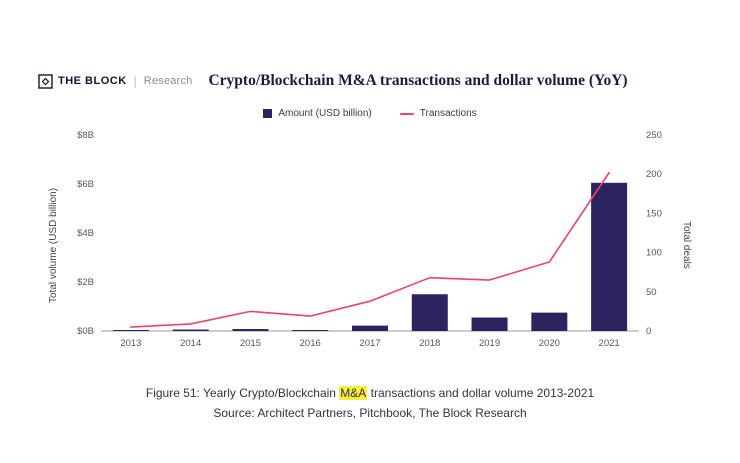 The height and width of the screenshot is (463, 740). Describe the element at coordinates (85, 233) in the screenshot. I see `svg-text: $4B` at that location.